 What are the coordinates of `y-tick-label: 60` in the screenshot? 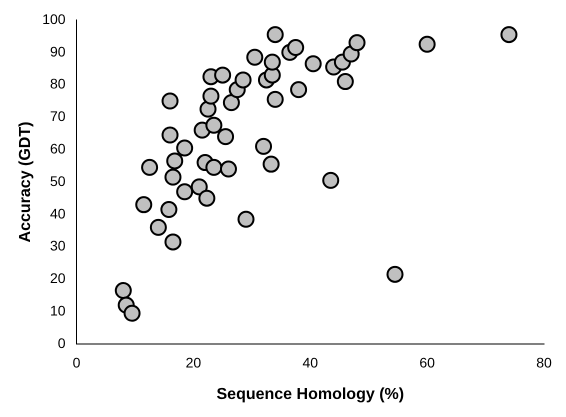 It's located at (58, 148).